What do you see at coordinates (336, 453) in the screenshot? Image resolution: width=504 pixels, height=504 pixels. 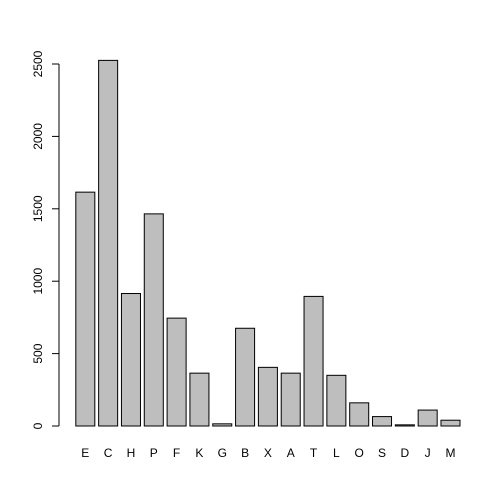 I see `x-tick-label: L` at bounding box center [336, 453].